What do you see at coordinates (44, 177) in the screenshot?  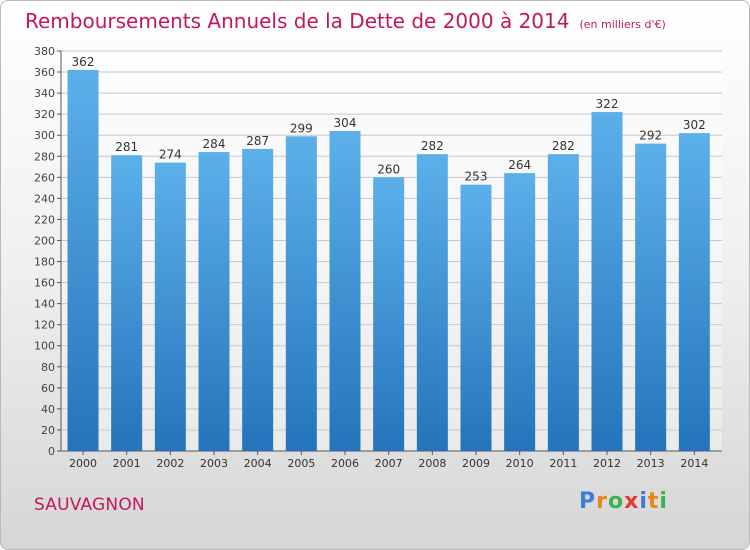 I see `y-tick-label: 260` at bounding box center [44, 177].